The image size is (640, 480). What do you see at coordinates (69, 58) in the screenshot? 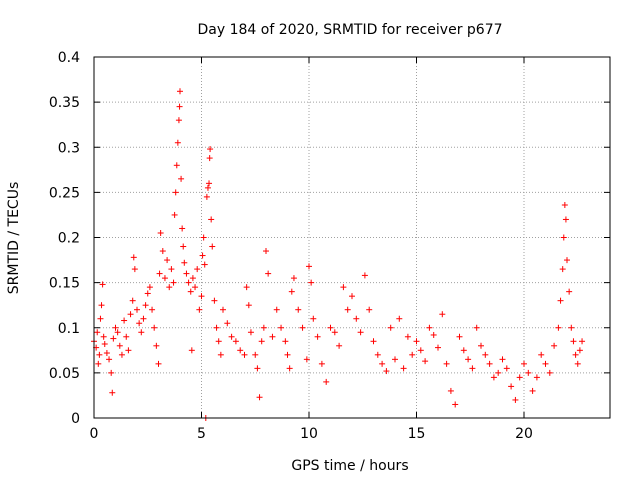
I see `y-tick-label: 0.4` at bounding box center [69, 58].